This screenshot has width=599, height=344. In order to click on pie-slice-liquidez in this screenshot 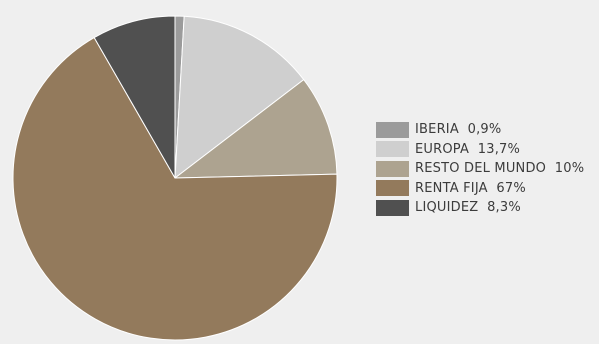, I will do `click(134, 97)`.